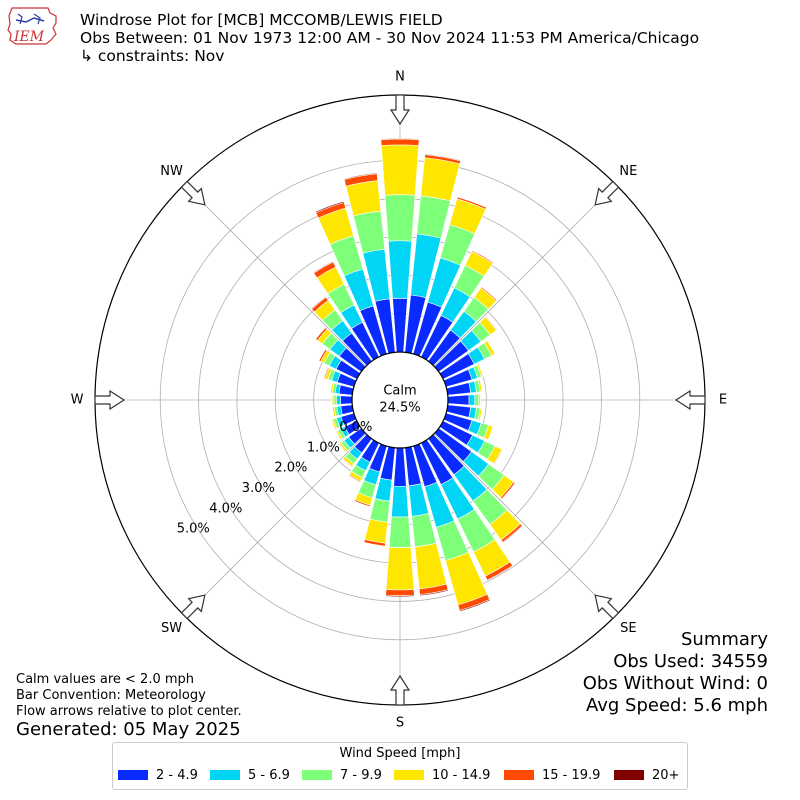  What do you see at coordinates (442, 776) in the screenshot?
I see `legend-item: 10 - 14.9` at bounding box center [442, 776].